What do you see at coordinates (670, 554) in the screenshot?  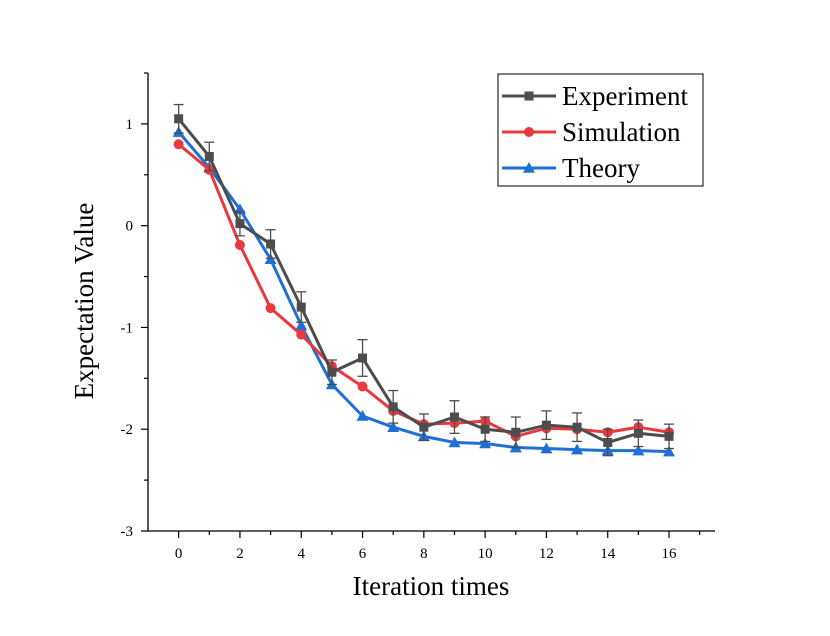 I see `x-tick-label: 16` at bounding box center [670, 554].